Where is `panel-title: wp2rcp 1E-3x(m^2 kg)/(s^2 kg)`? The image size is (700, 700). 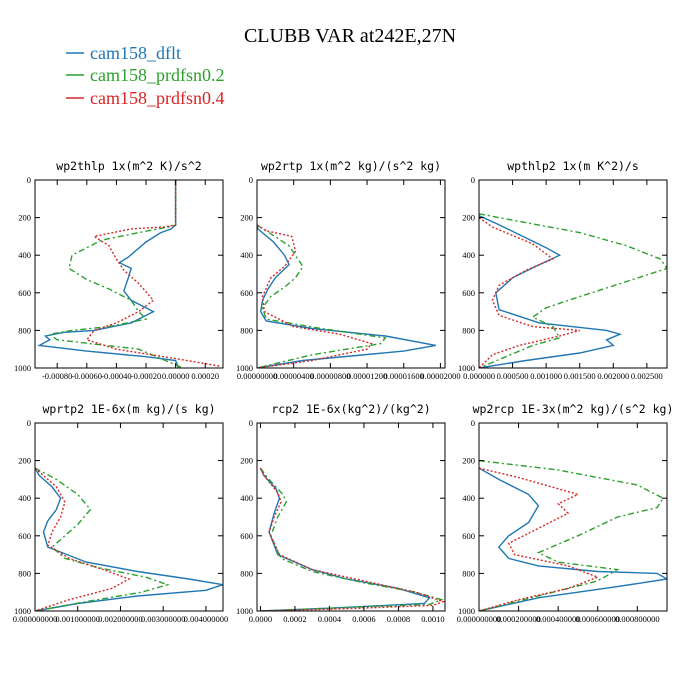
panel-title: wp2rcp 1E-3x(m^2 kg)/(s^2 kg) is located at coordinates (573, 409).